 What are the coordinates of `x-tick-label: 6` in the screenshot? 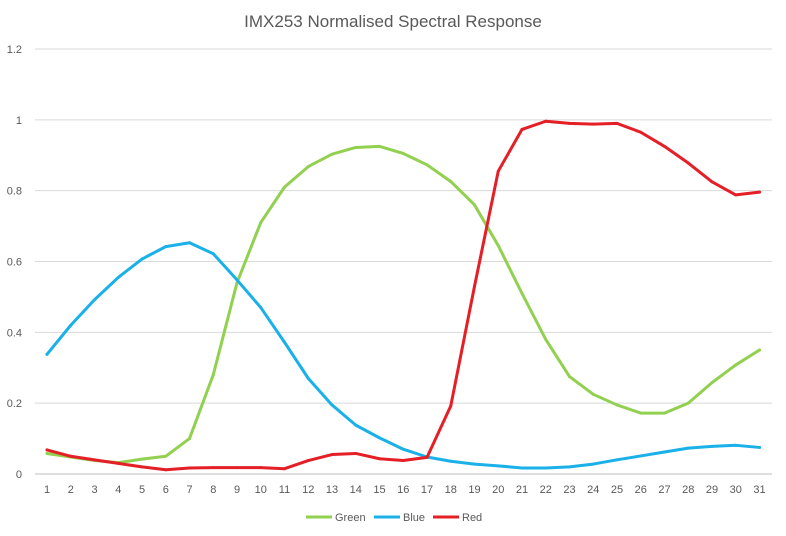 It's located at (166, 490).